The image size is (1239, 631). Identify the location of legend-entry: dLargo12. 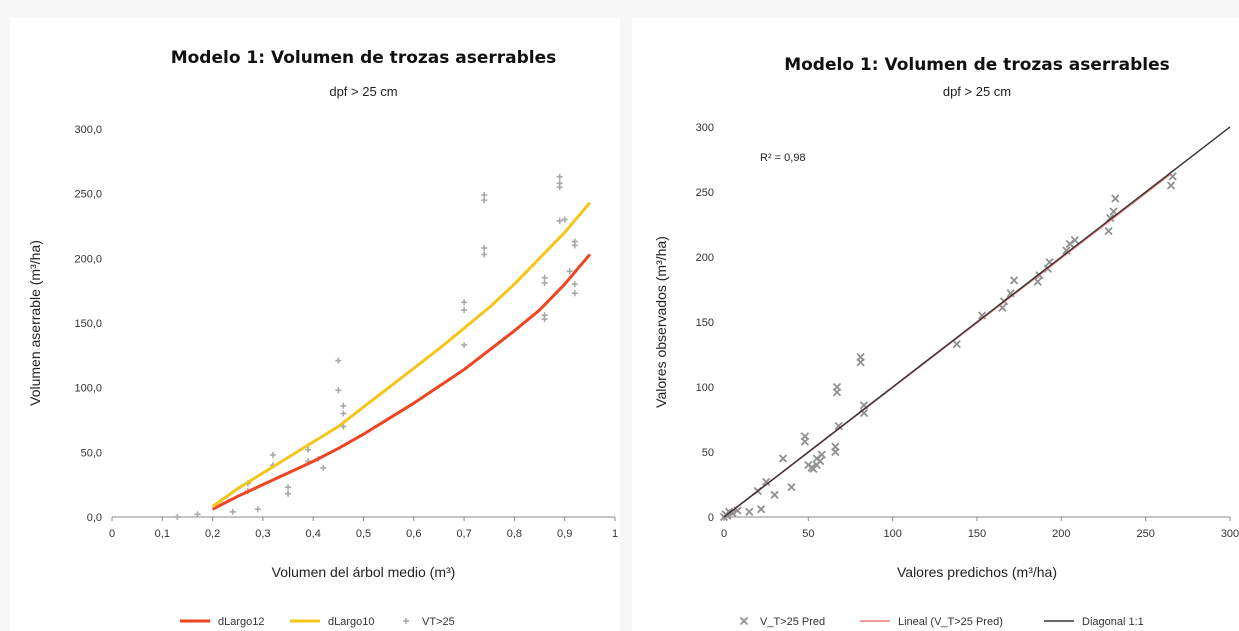
(222, 622).